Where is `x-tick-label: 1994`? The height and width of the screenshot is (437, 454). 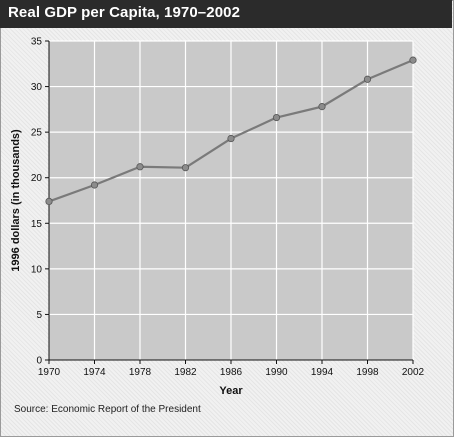
x-tick-label: 1994 is located at coordinates (322, 372).